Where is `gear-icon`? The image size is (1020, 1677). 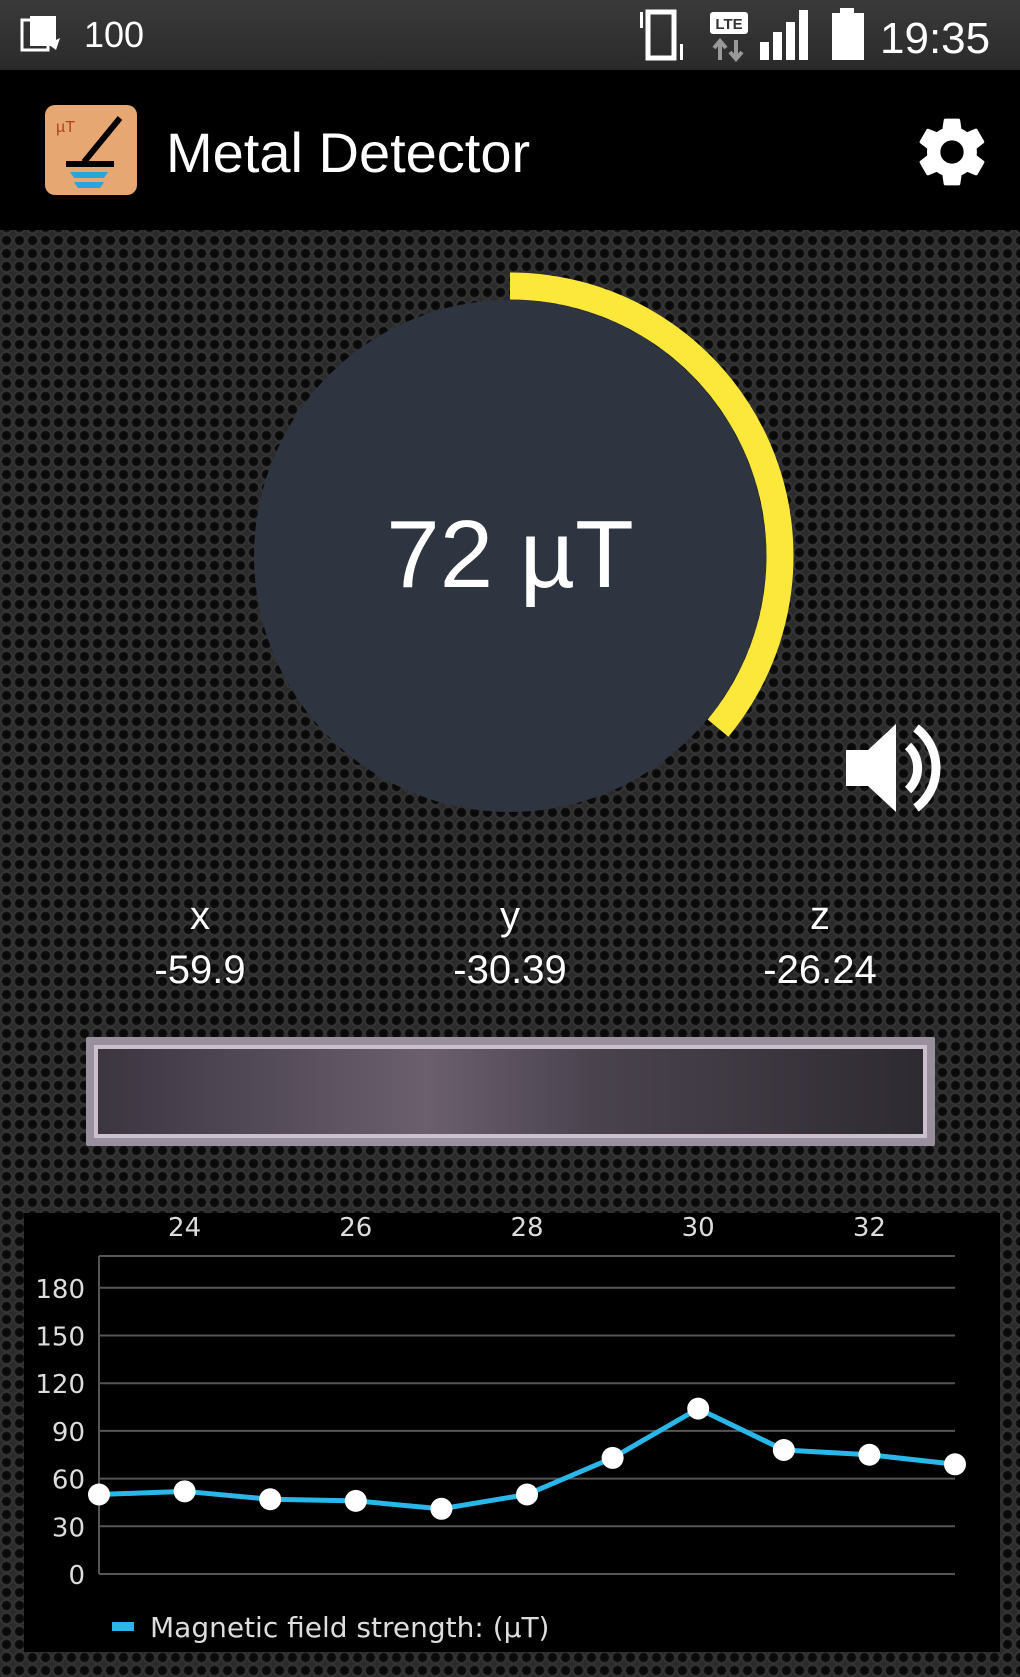
gear-icon is located at coordinates (952, 152).